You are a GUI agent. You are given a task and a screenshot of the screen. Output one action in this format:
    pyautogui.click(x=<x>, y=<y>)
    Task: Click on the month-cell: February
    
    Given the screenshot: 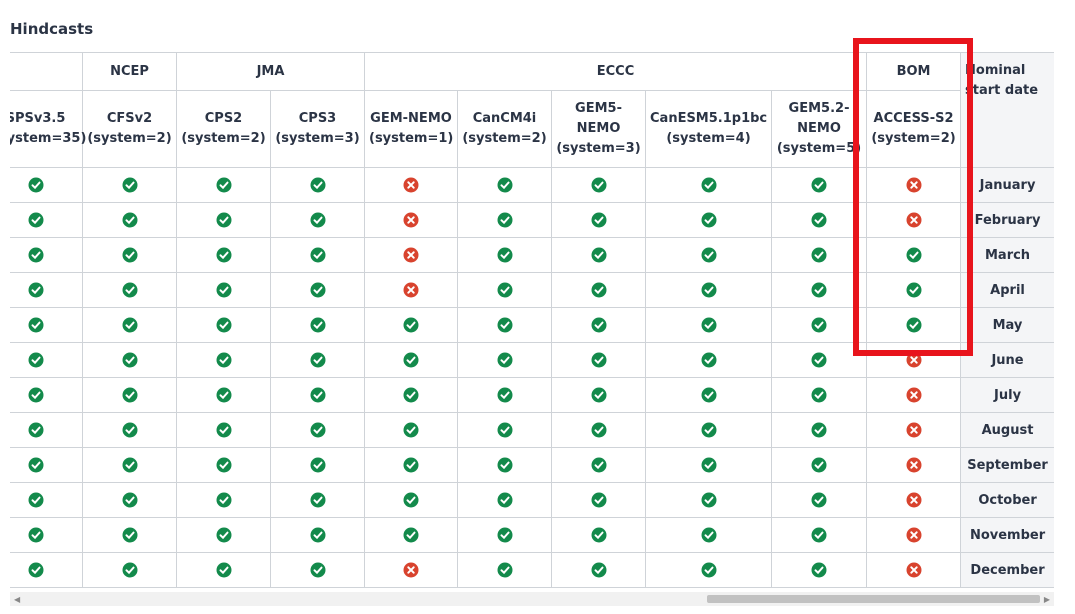 What is the action you would take?
    pyautogui.click(x=1007, y=220)
    